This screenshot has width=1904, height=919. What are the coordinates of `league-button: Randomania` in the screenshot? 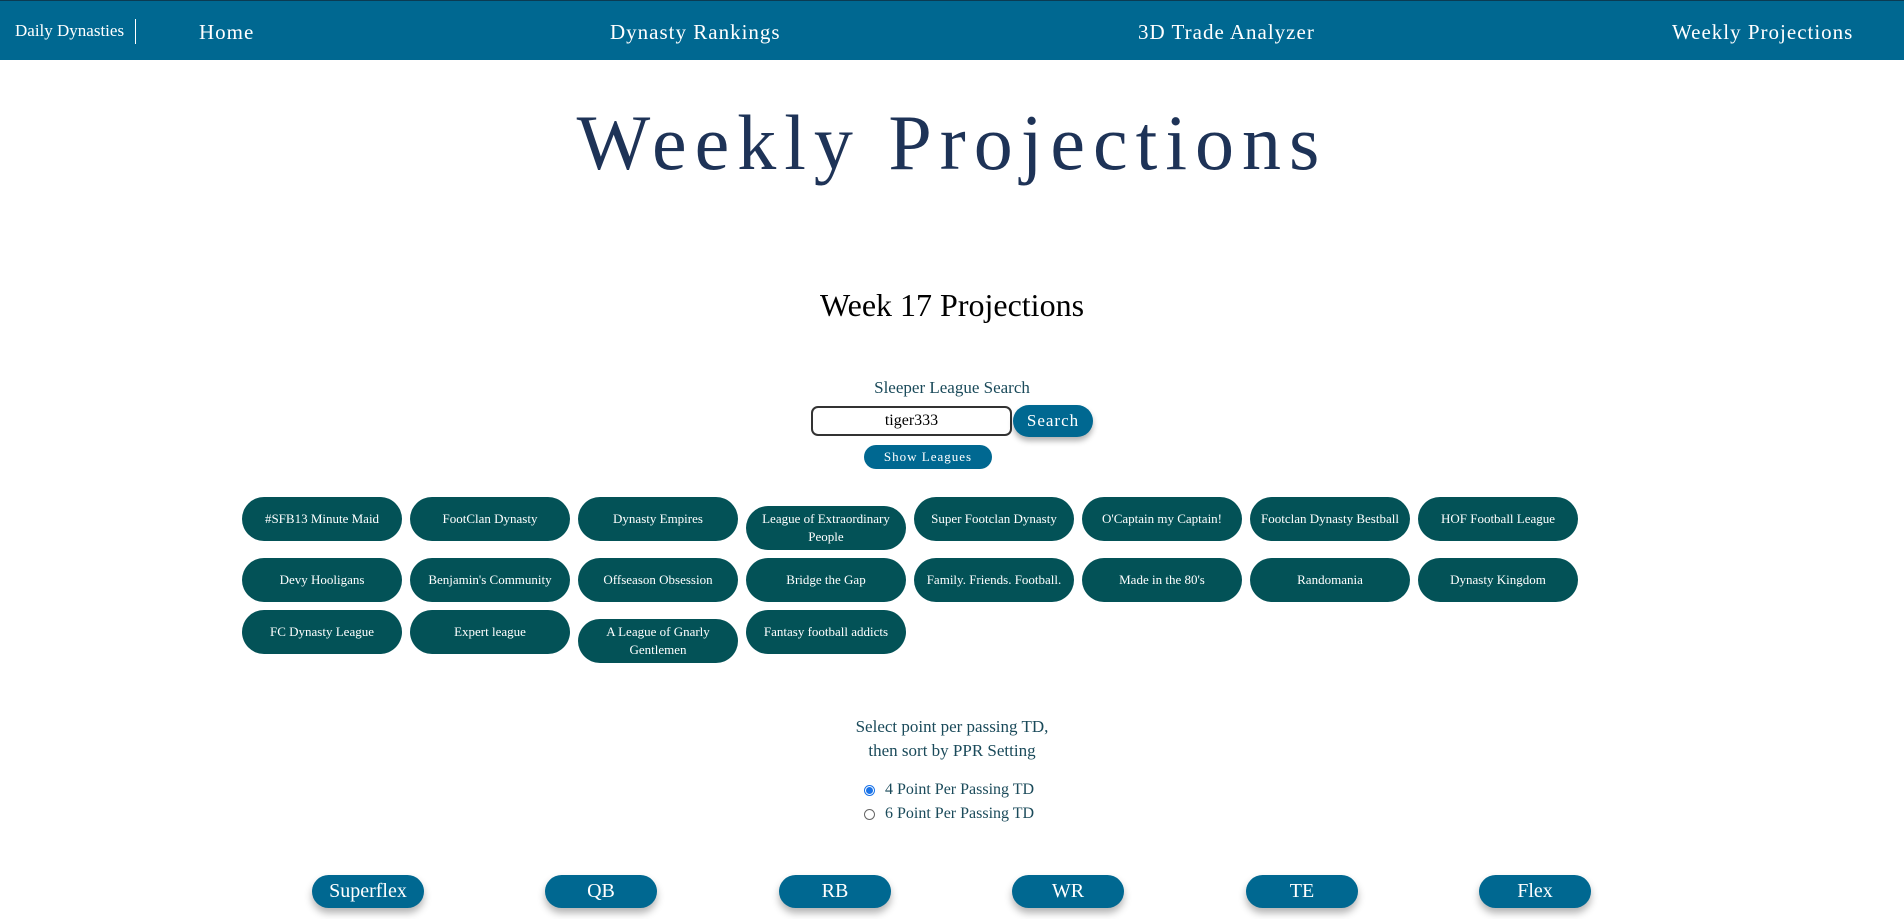 It's located at (1330, 580).